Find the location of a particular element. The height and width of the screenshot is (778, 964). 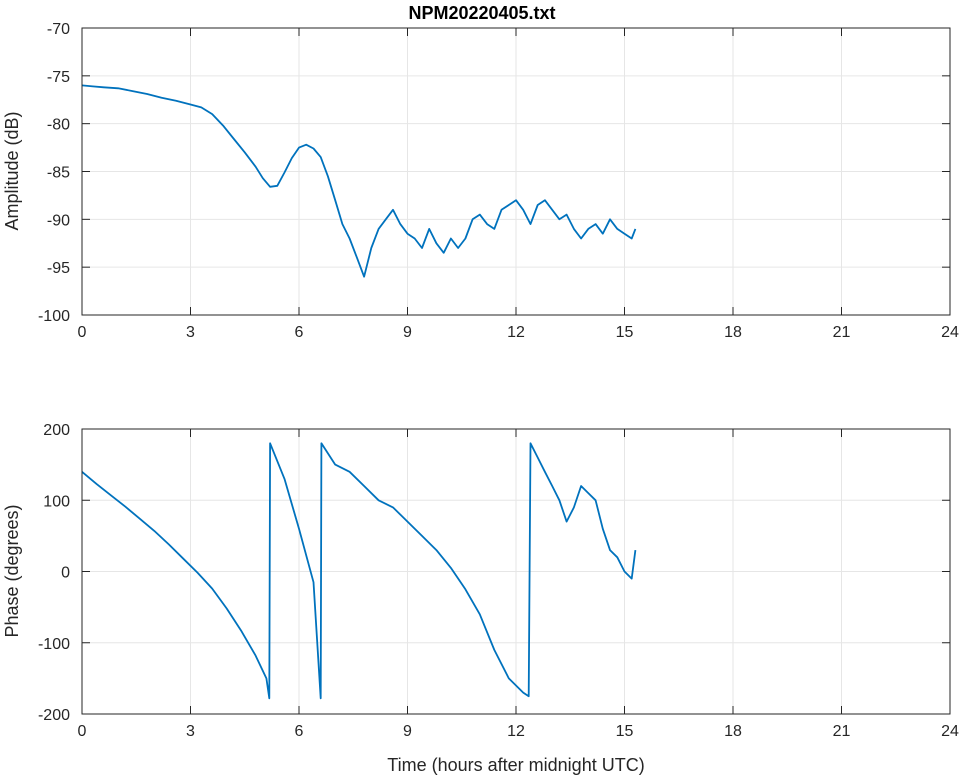

amplitude-y-tick-label: -70 is located at coordinates (58, 29).